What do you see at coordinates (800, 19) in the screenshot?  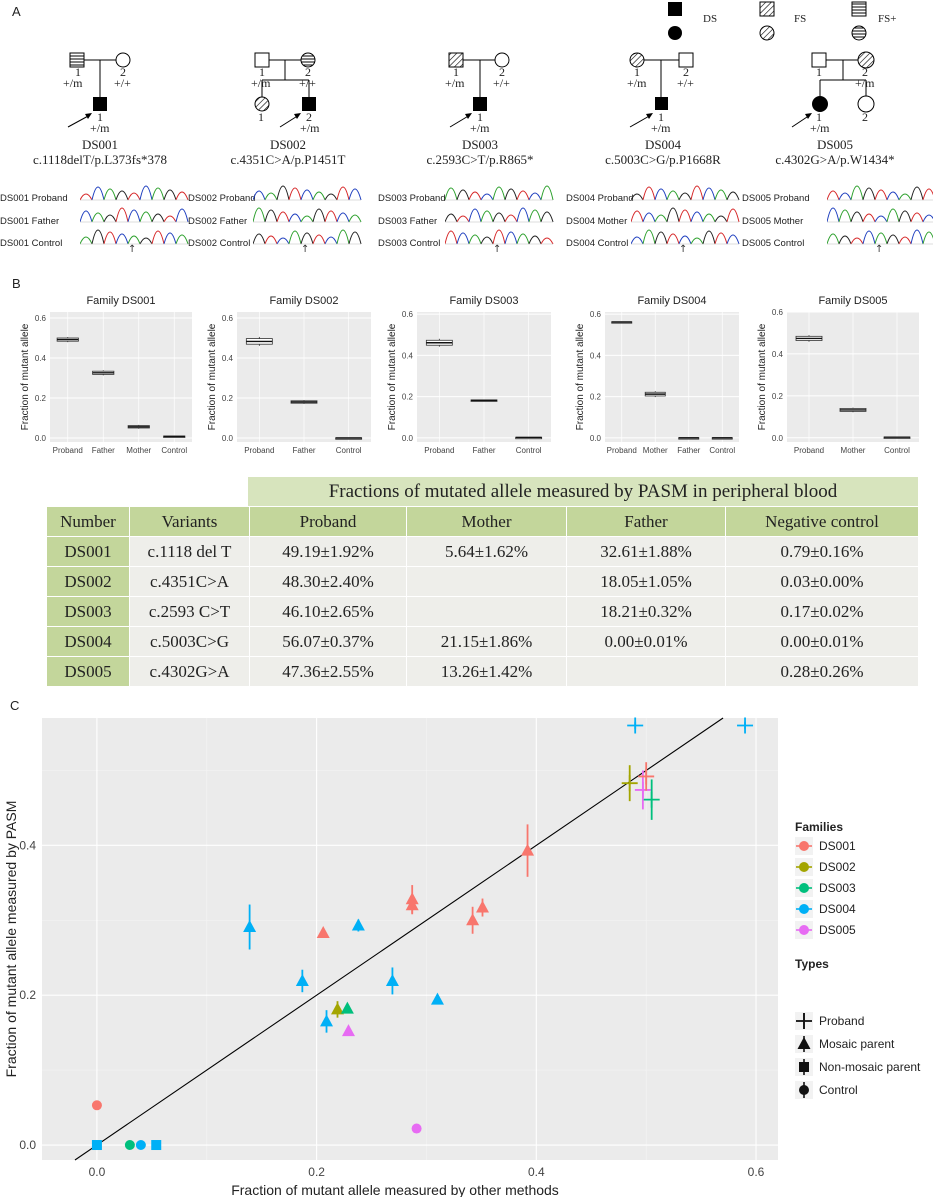 I see `legend-fs-label: FS` at bounding box center [800, 19].